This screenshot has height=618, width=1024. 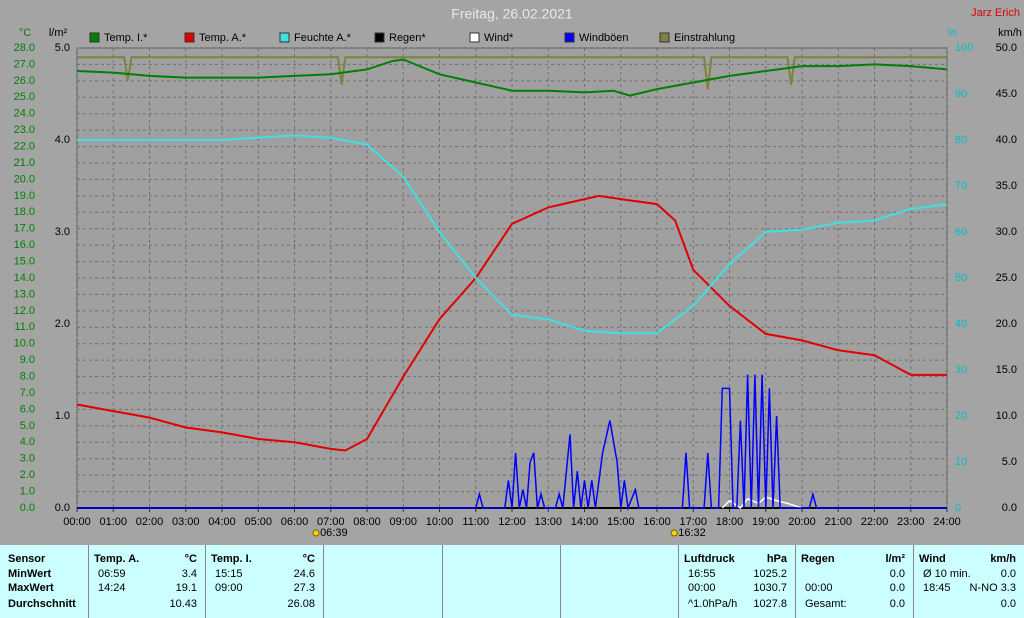 I want to click on cell-value: 1030.7, so click(x=770, y=588).